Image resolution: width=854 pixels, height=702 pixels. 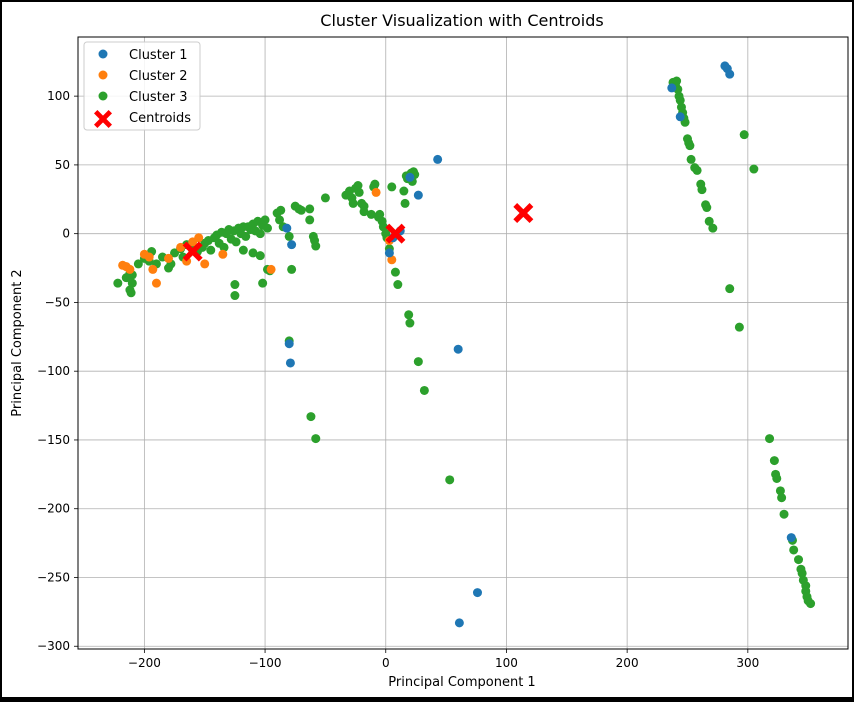 I want to click on y-tick-label: −250, so click(x=53, y=577).